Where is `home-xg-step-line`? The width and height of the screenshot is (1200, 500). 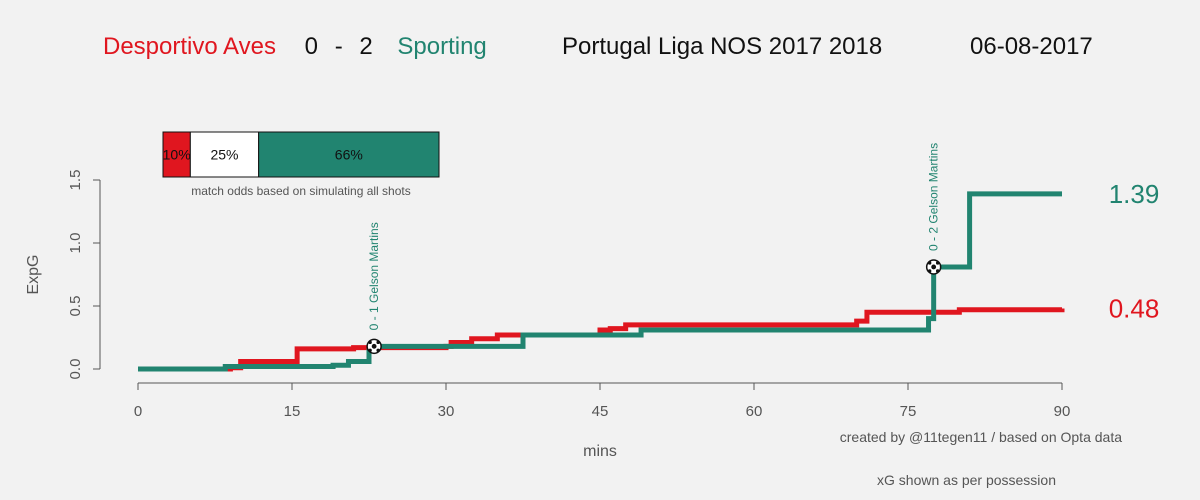
home-xg-step-line is located at coordinates (601, 339).